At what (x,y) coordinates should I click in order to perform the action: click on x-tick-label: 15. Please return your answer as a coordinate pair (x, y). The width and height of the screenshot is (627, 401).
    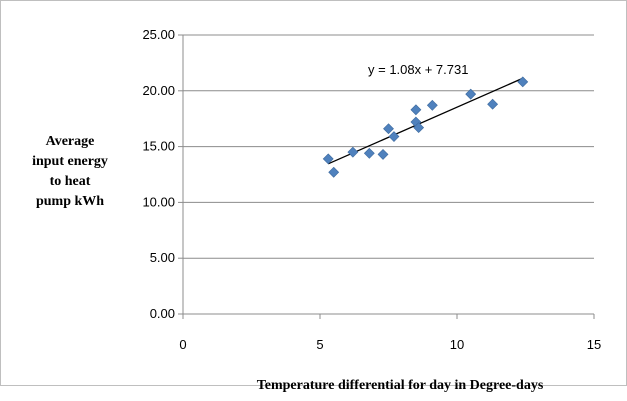
    Looking at the image, I should click on (594, 344).